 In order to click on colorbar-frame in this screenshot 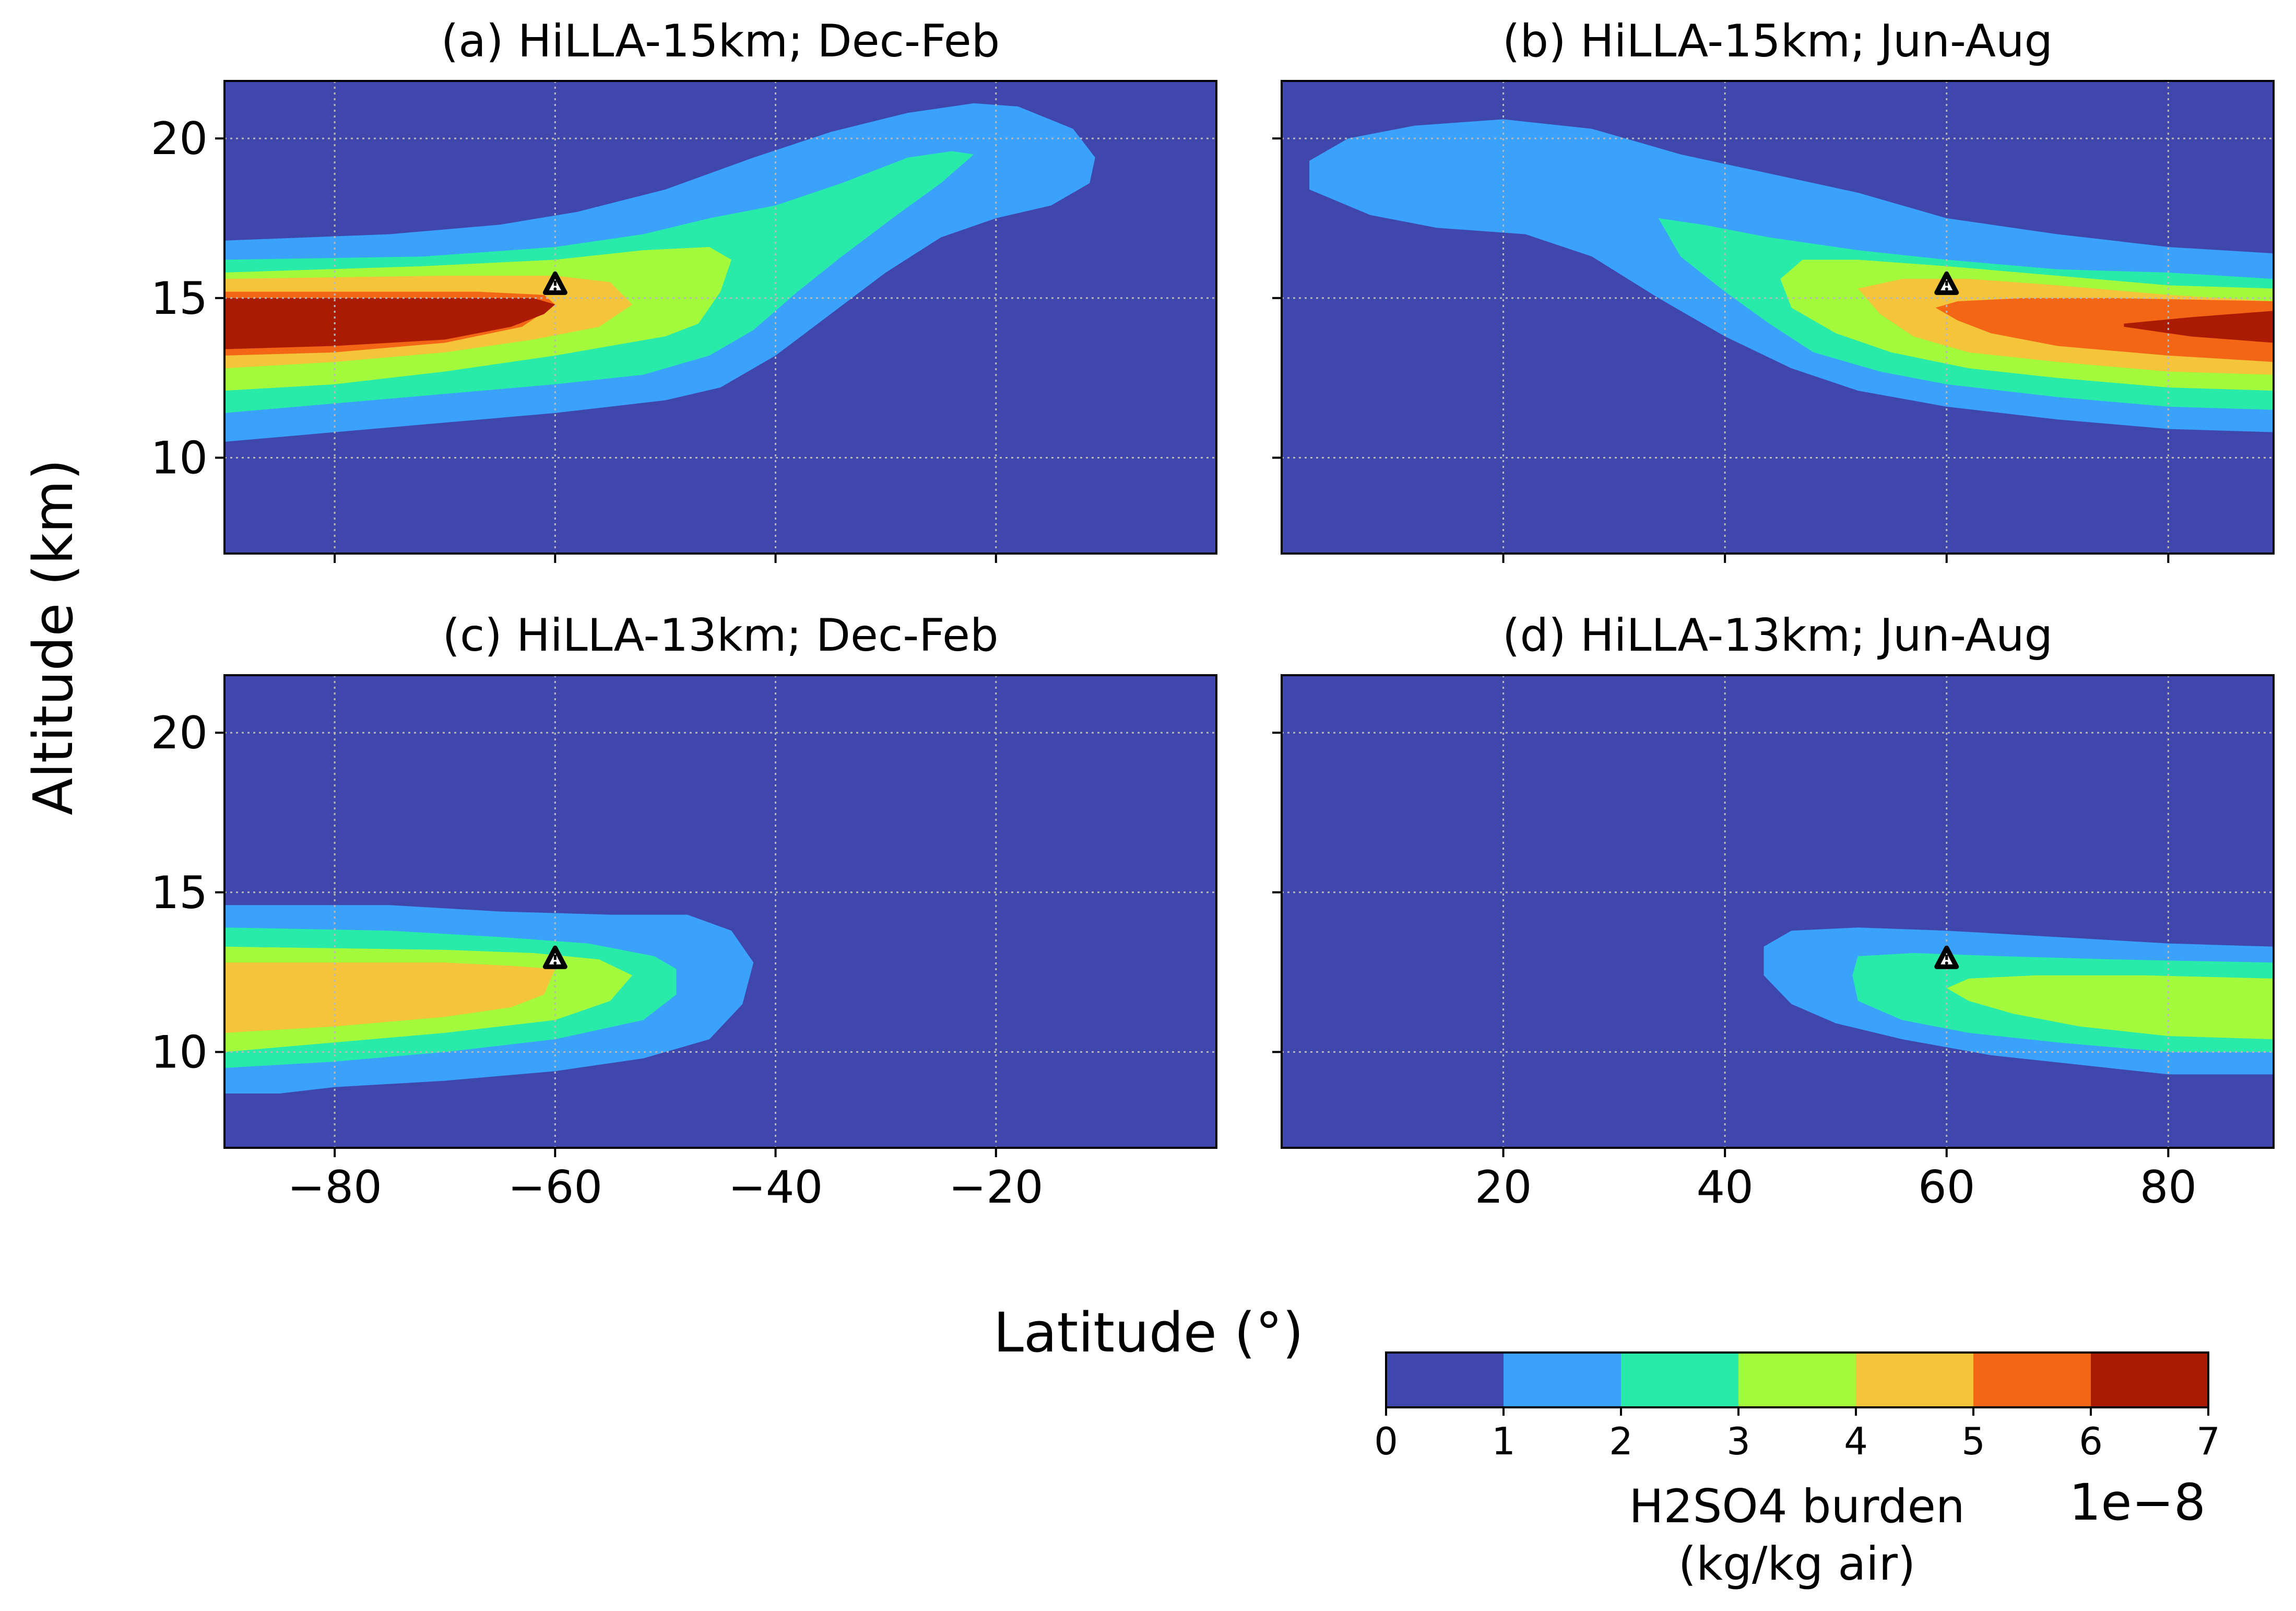, I will do `click(1797, 1379)`.